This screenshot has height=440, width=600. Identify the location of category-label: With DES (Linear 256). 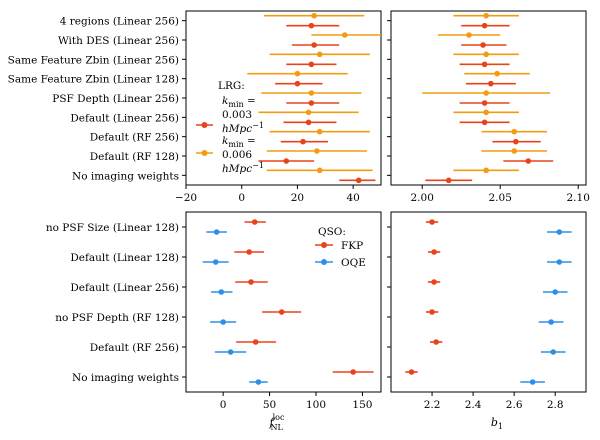
(118, 41).